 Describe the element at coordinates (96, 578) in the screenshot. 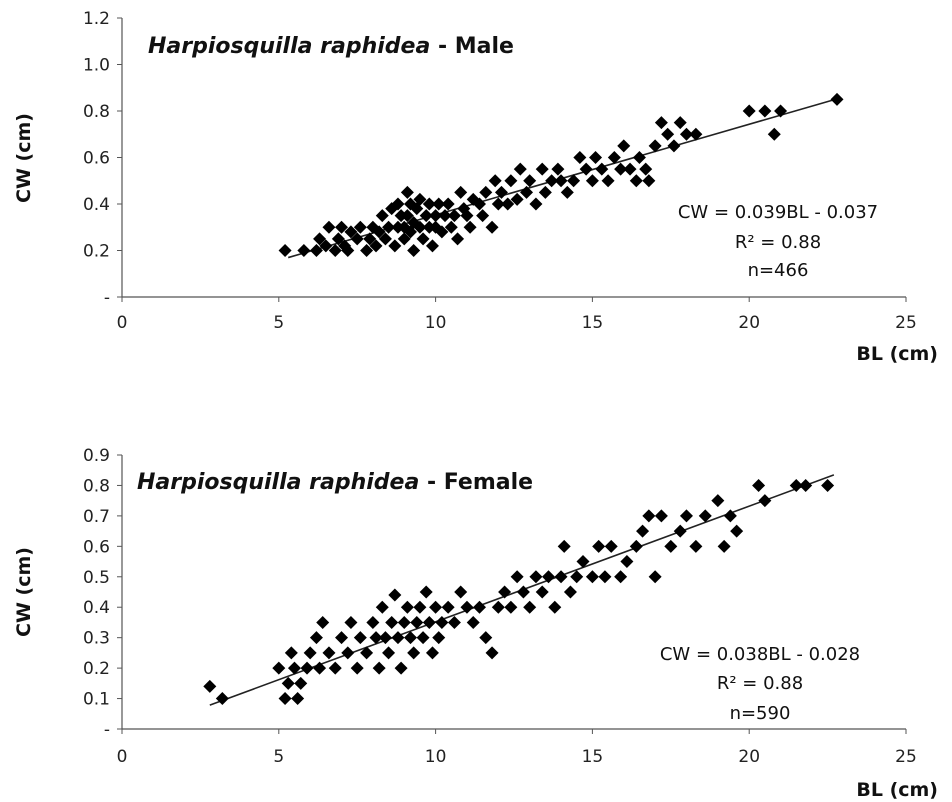

I see `y-tick-label: 0.5` at that location.